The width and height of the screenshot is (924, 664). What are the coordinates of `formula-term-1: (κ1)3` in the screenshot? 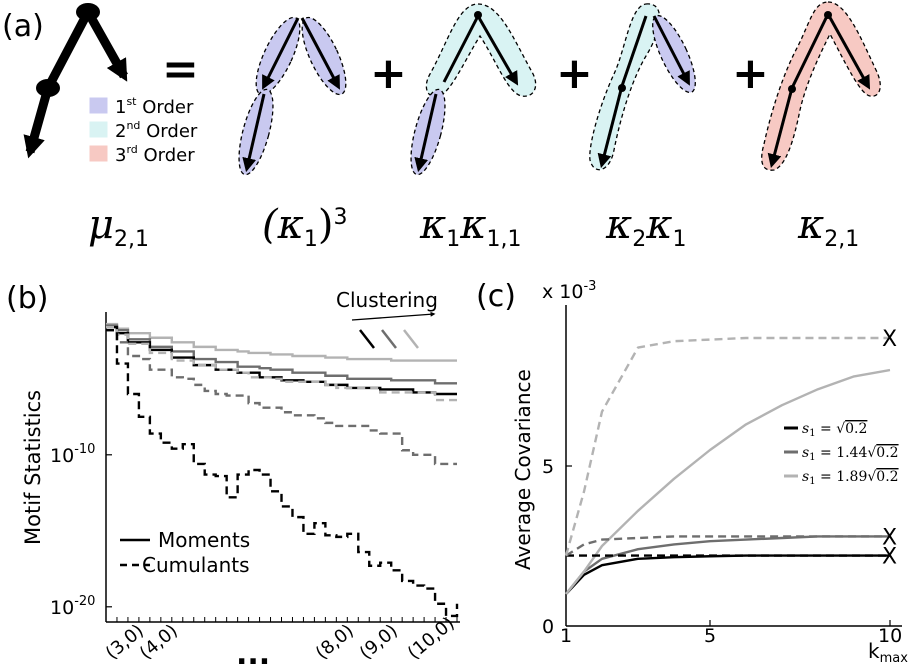 It's located at (304, 227).